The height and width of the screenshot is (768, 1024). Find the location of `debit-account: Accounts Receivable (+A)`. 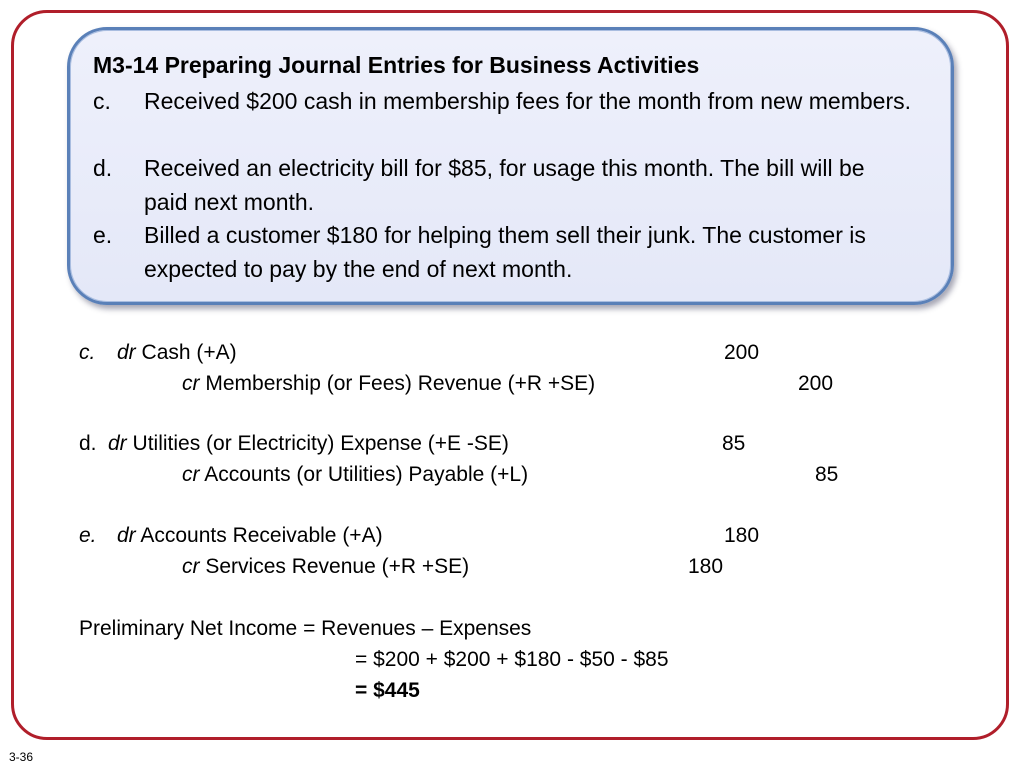

debit-account: Accounts Receivable (+A) is located at coordinates (261, 535).